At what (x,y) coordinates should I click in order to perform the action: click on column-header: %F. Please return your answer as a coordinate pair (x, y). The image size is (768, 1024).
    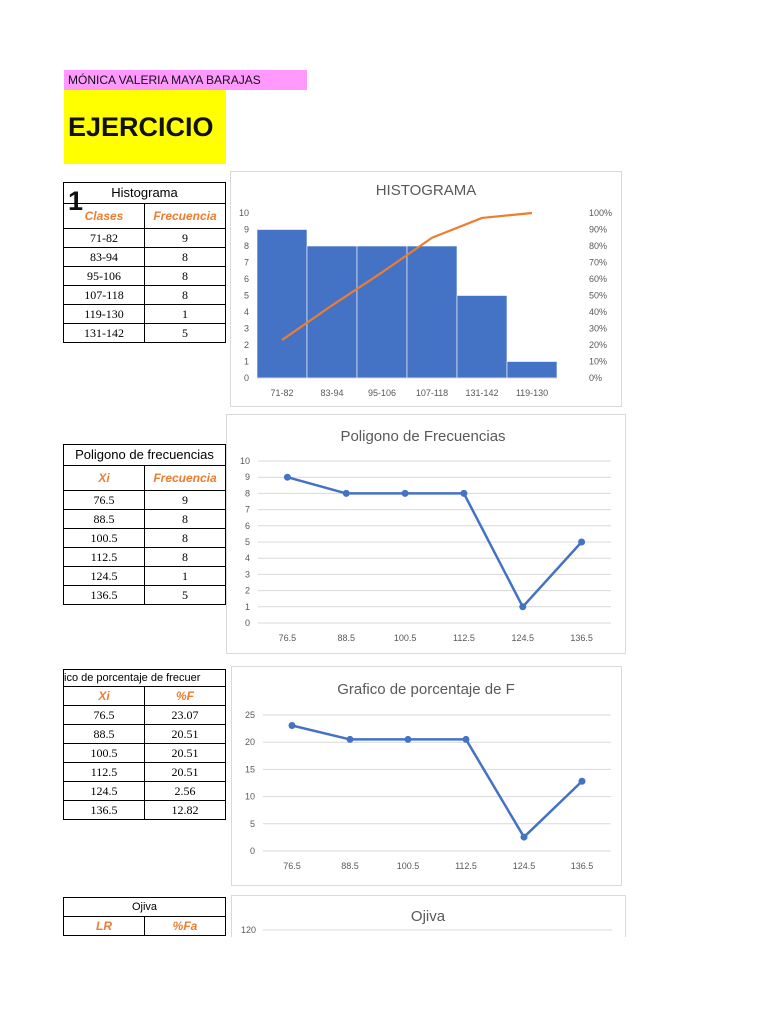
    Looking at the image, I should click on (185, 696).